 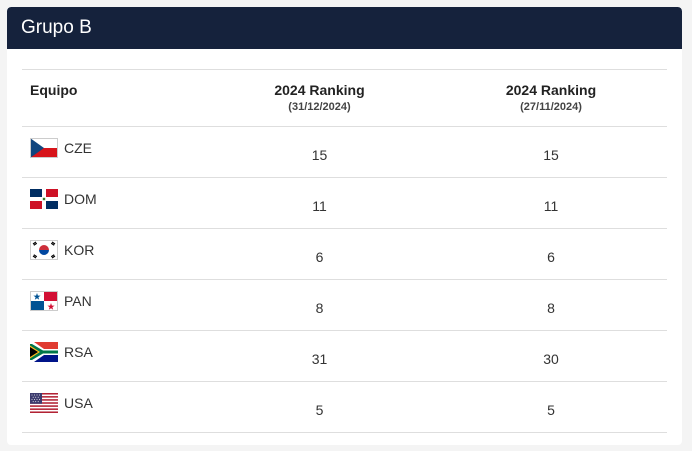 I want to click on column-header-ranking-1-date: (31/12/2024), so click(x=319, y=107).